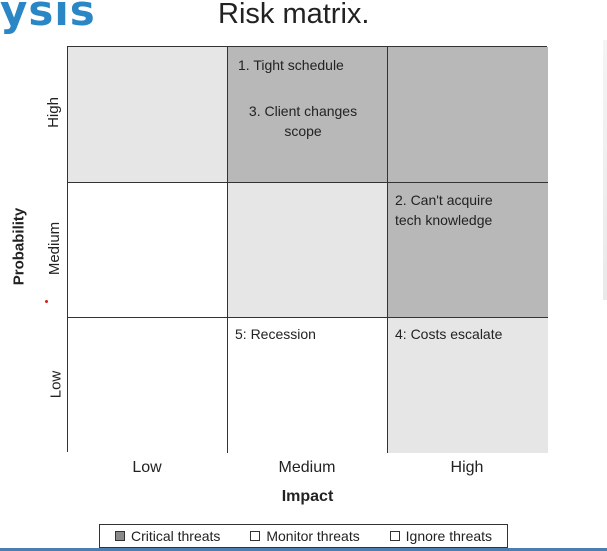 This screenshot has height=551, width=607. Describe the element at coordinates (56, 384) in the screenshot. I see `y-level-low: Low` at that location.